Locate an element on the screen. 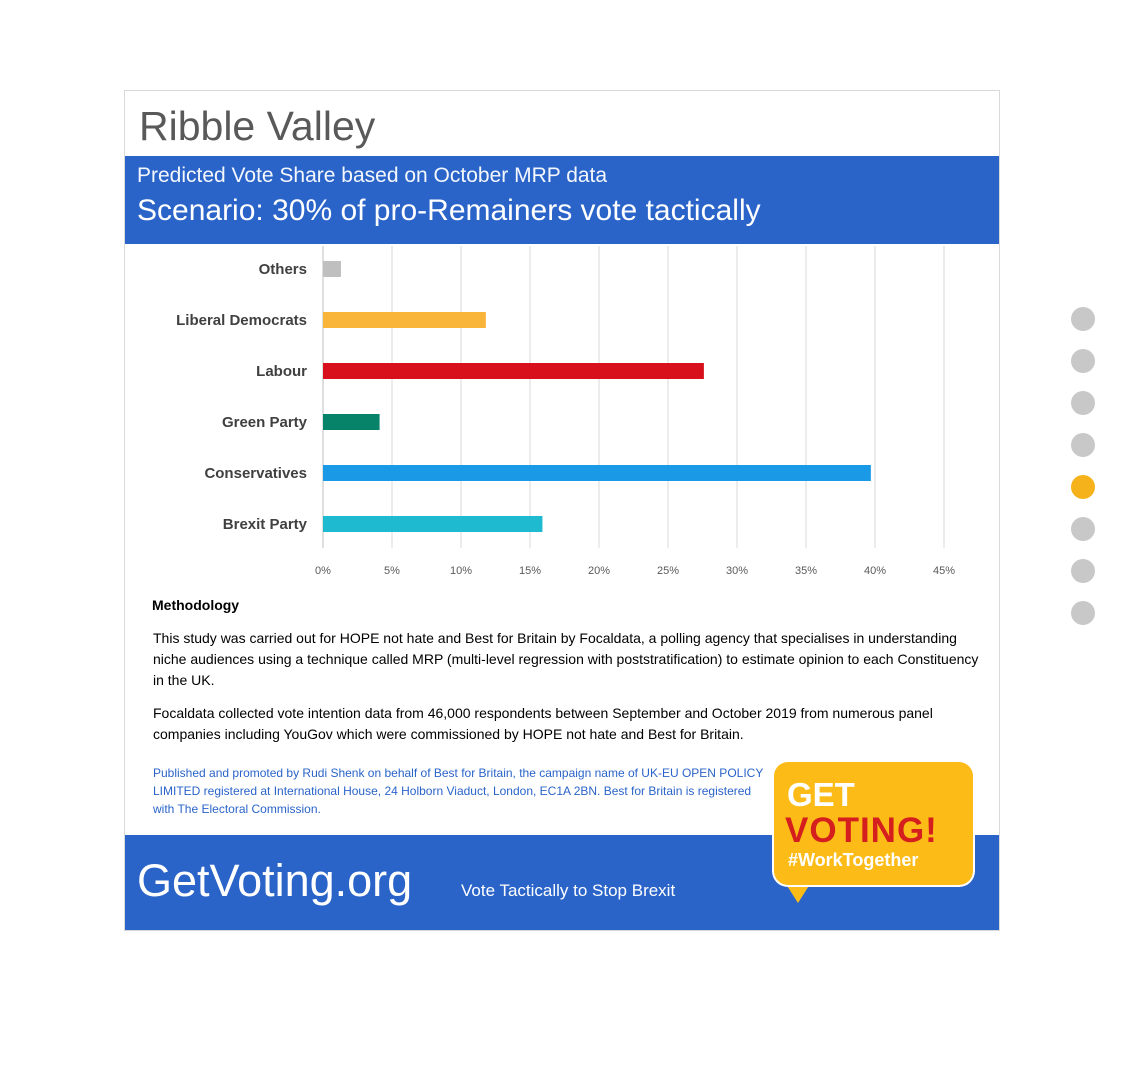 The height and width of the screenshot is (1075, 1124). footer-tagline: Vote Tactically to Stop Brexit is located at coordinates (568, 890).